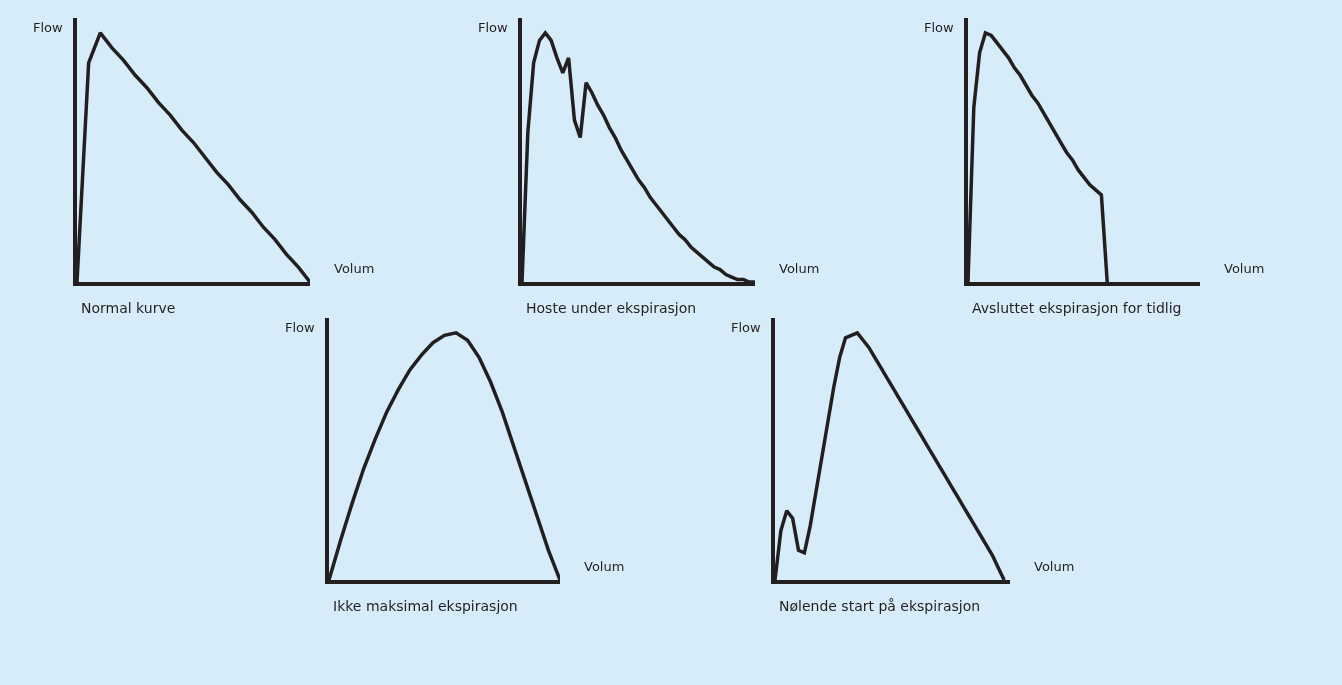 The image size is (1342, 685). What do you see at coordinates (880, 606) in the screenshot?
I see `text: Nølende start på ekspirasjon` at bounding box center [880, 606].